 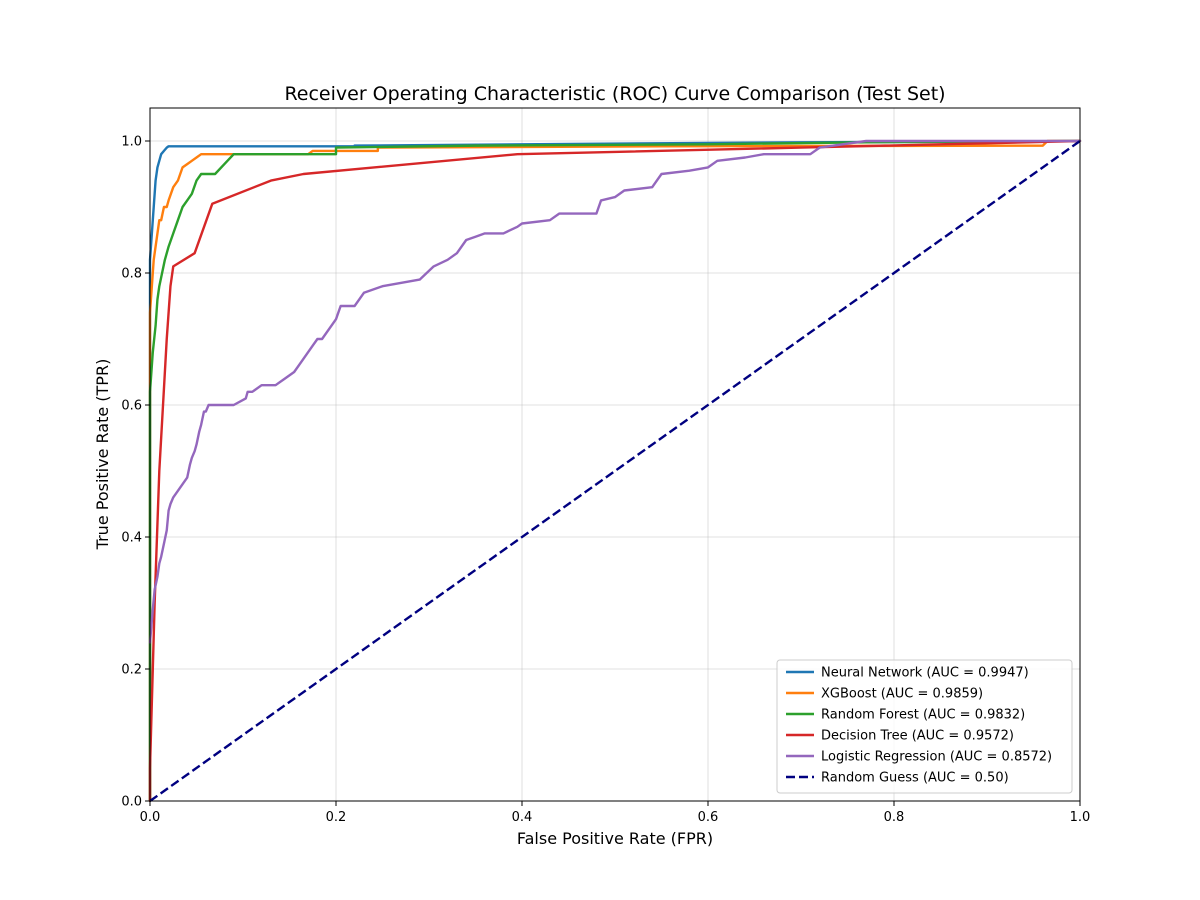 What do you see at coordinates (915, 778) in the screenshot?
I see `legend-entry-label: Random Guess (AUC = 0.50)` at bounding box center [915, 778].